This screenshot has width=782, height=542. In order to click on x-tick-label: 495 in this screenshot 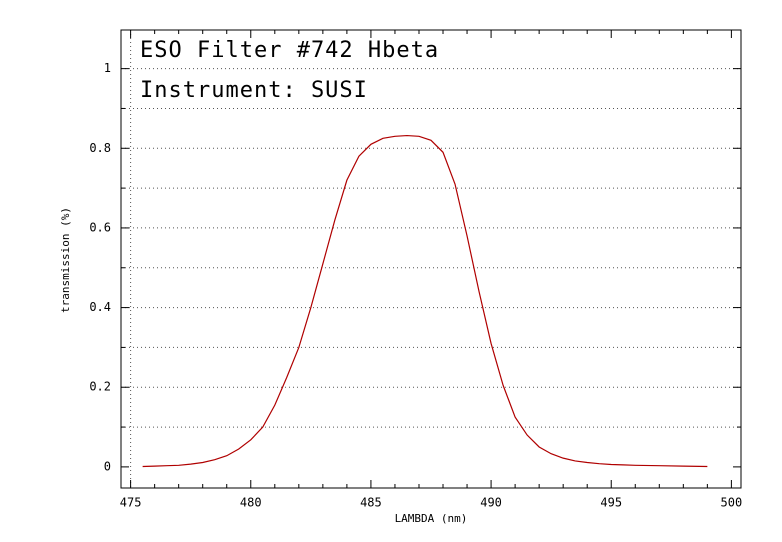, I will do `click(611, 503)`.